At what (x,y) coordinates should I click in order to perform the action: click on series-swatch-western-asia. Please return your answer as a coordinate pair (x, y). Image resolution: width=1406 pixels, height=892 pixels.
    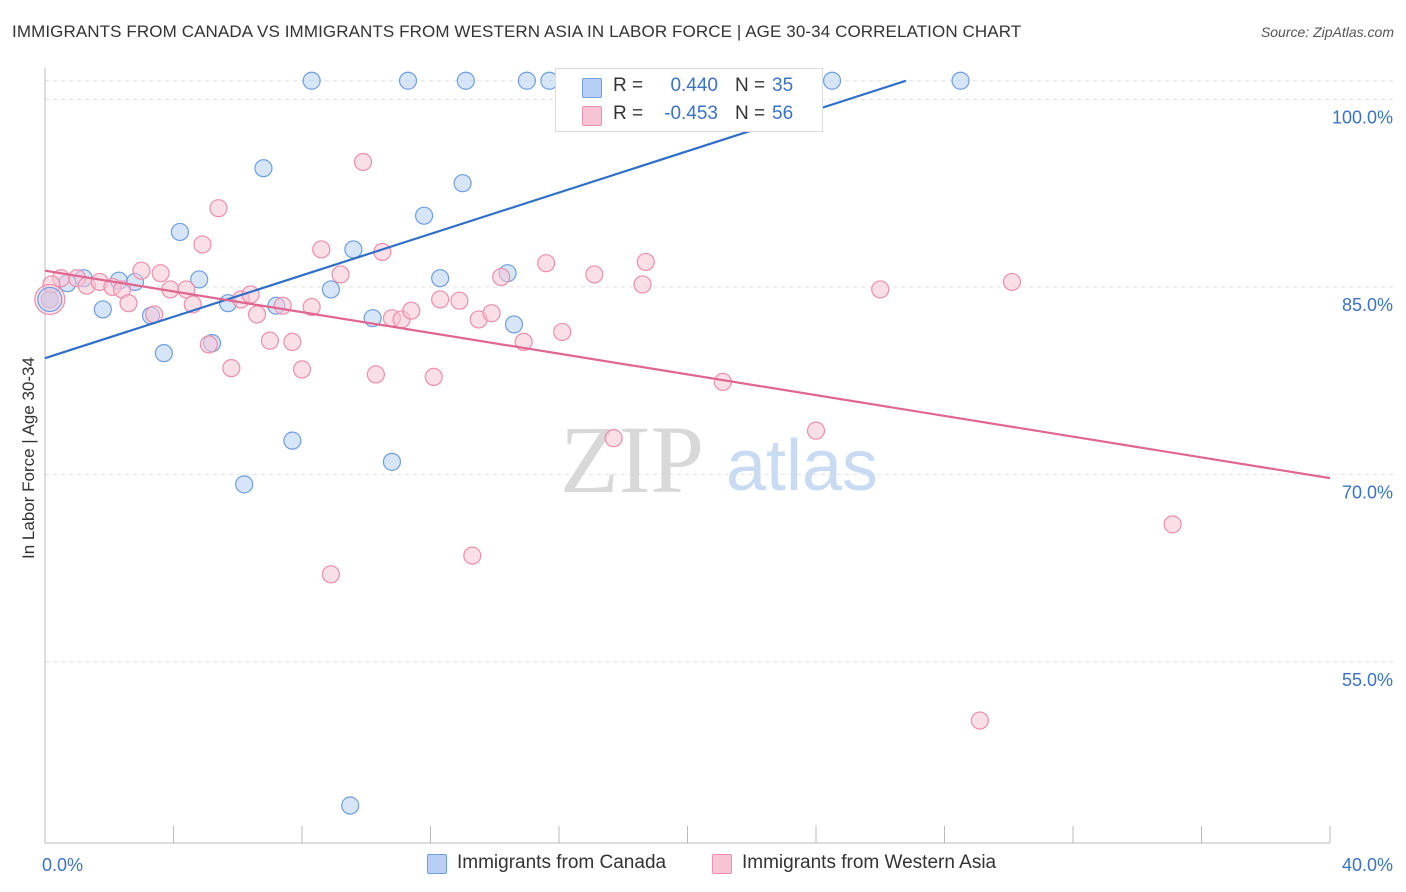
    Looking at the image, I should click on (722, 864).